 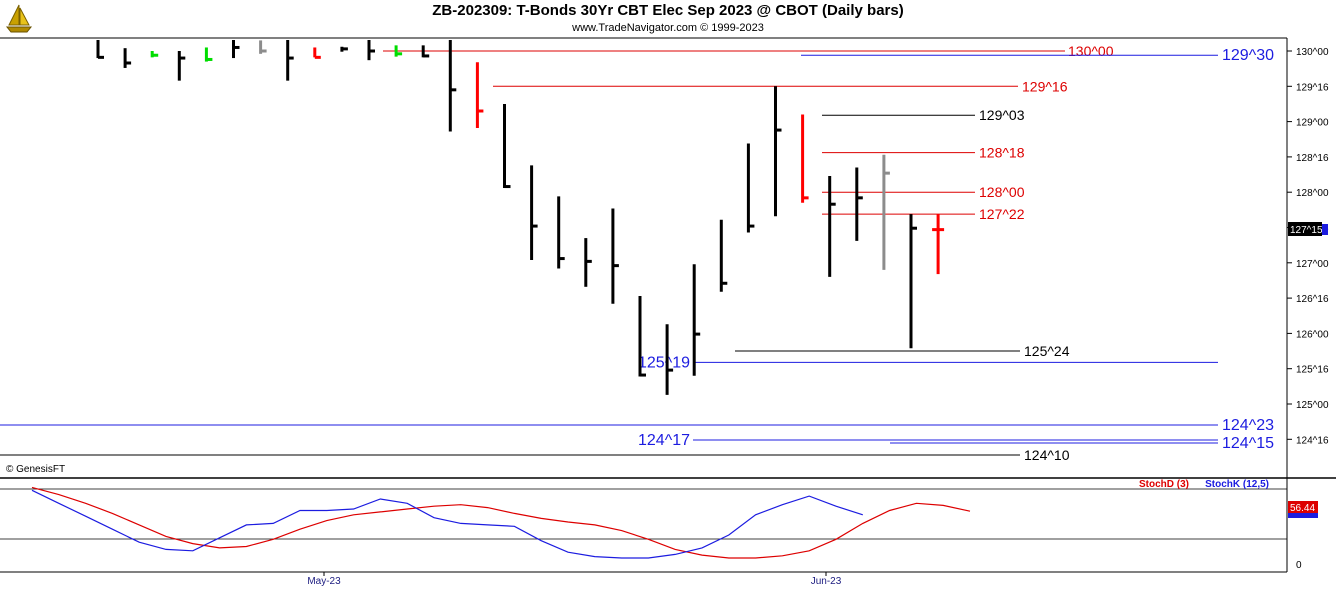 What do you see at coordinates (664, 362) in the screenshot?
I see `level-label-125-19: 125^19` at bounding box center [664, 362].